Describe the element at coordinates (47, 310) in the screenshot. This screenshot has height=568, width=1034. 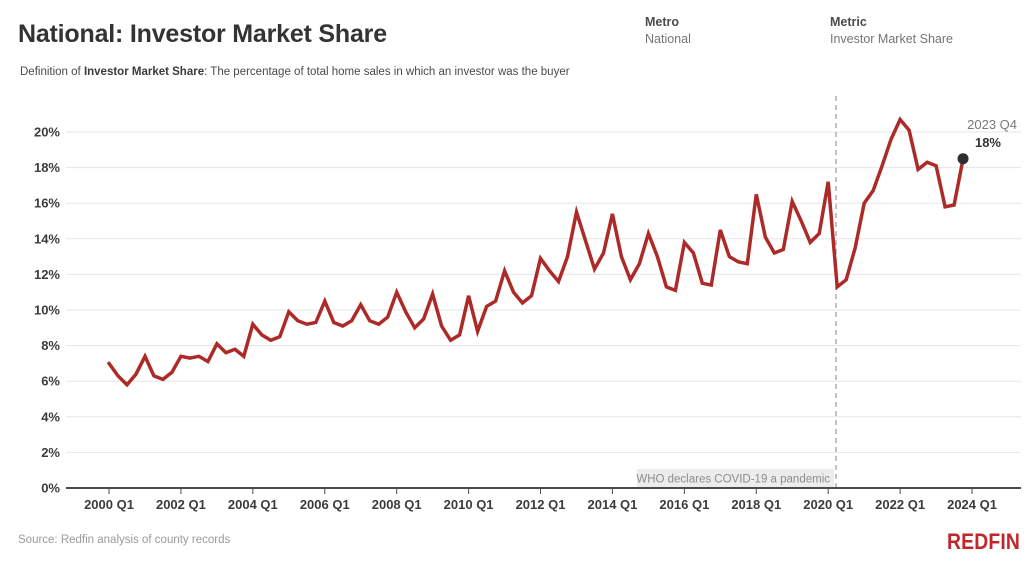
I see `y-tick-label: 10%` at that location.